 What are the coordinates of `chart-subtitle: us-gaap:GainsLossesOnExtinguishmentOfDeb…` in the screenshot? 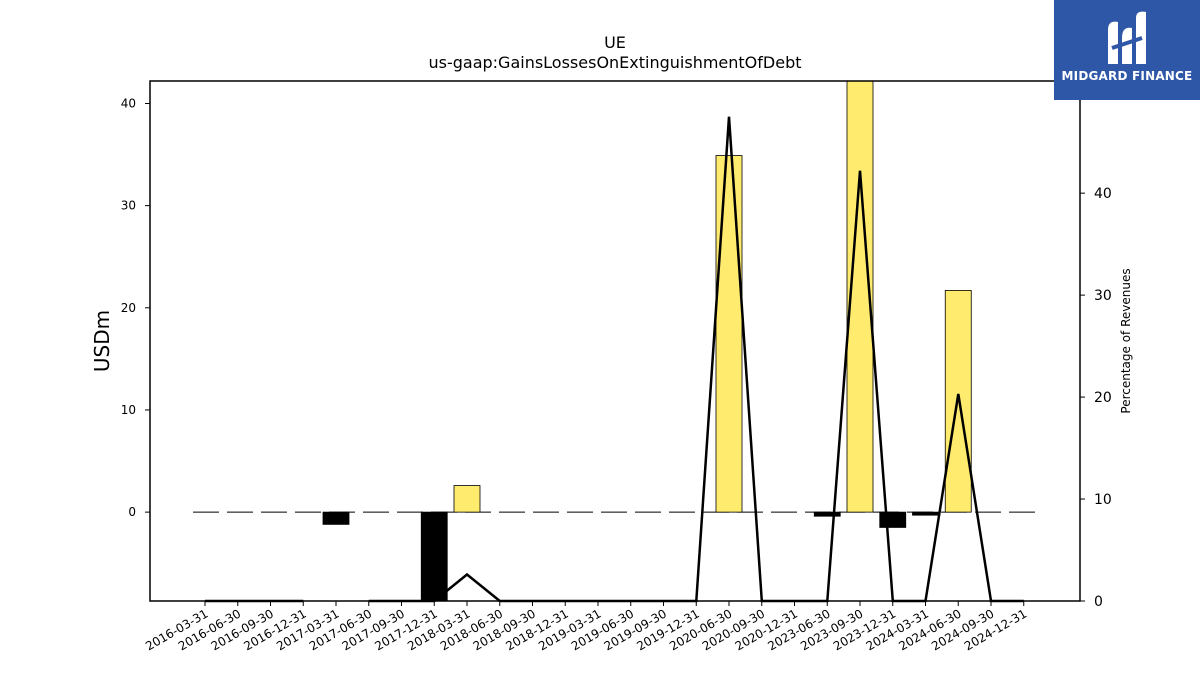 It's located at (614, 62).